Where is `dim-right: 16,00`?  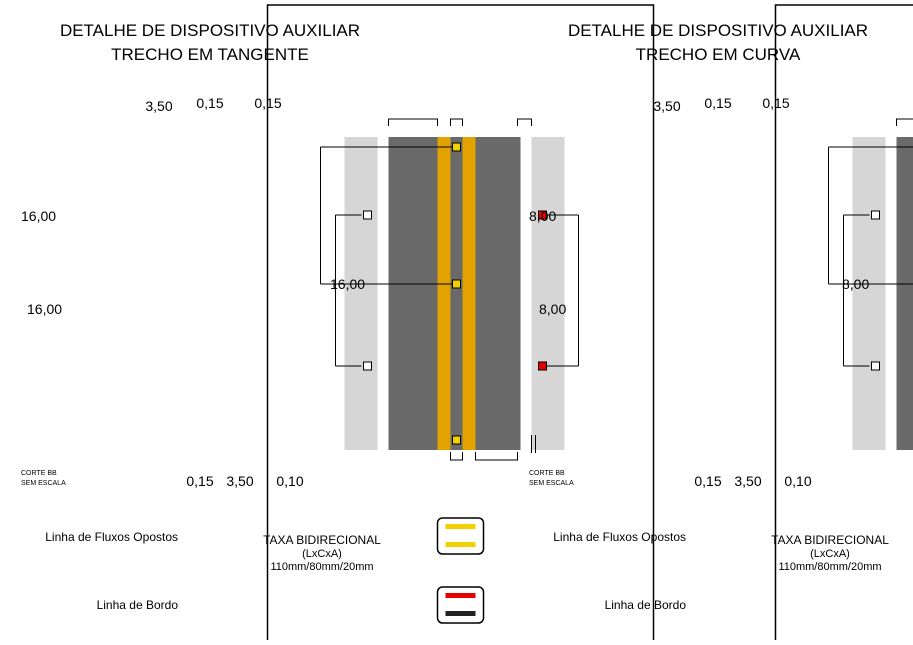 dim-right: 16,00 is located at coordinates (347, 284).